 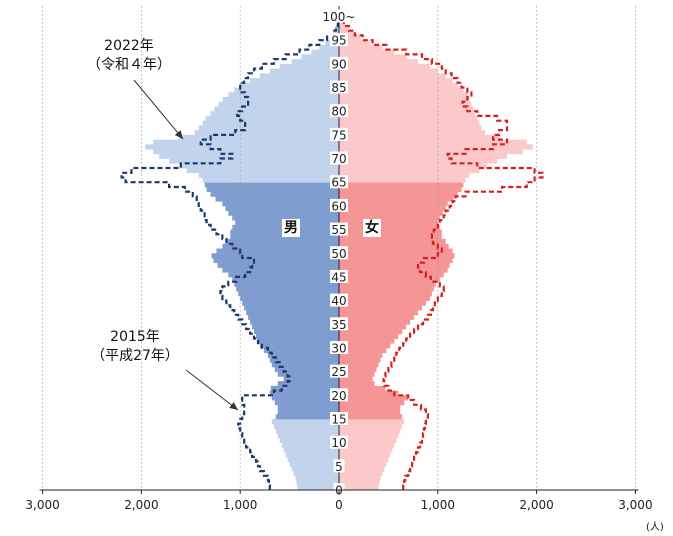 What do you see at coordinates (186, 245) in the screenshot?
I see `annotation-arrows` at bounding box center [186, 245].